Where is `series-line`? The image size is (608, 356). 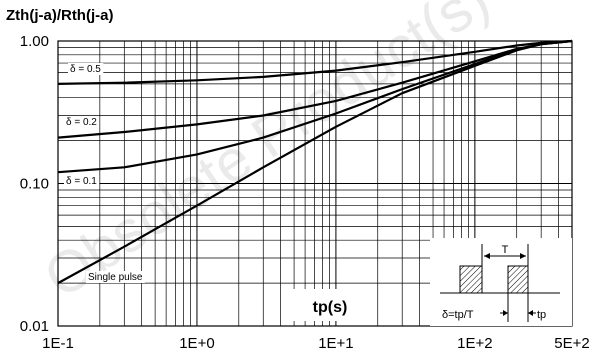
series-line is located at coordinates (315, 62).